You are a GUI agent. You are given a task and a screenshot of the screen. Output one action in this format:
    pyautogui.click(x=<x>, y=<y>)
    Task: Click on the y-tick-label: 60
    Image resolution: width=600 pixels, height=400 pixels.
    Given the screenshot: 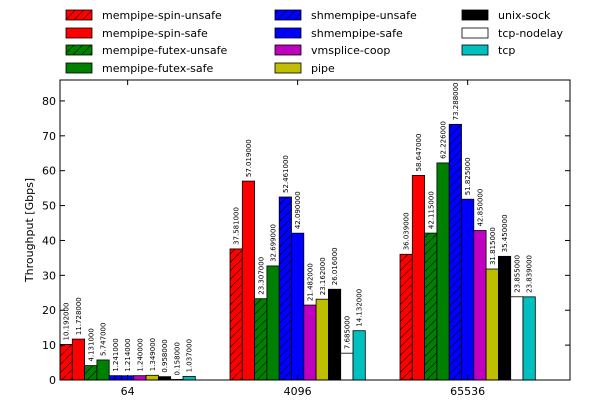 What is the action you would take?
    pyautogui.click(x=49, y=171)
    